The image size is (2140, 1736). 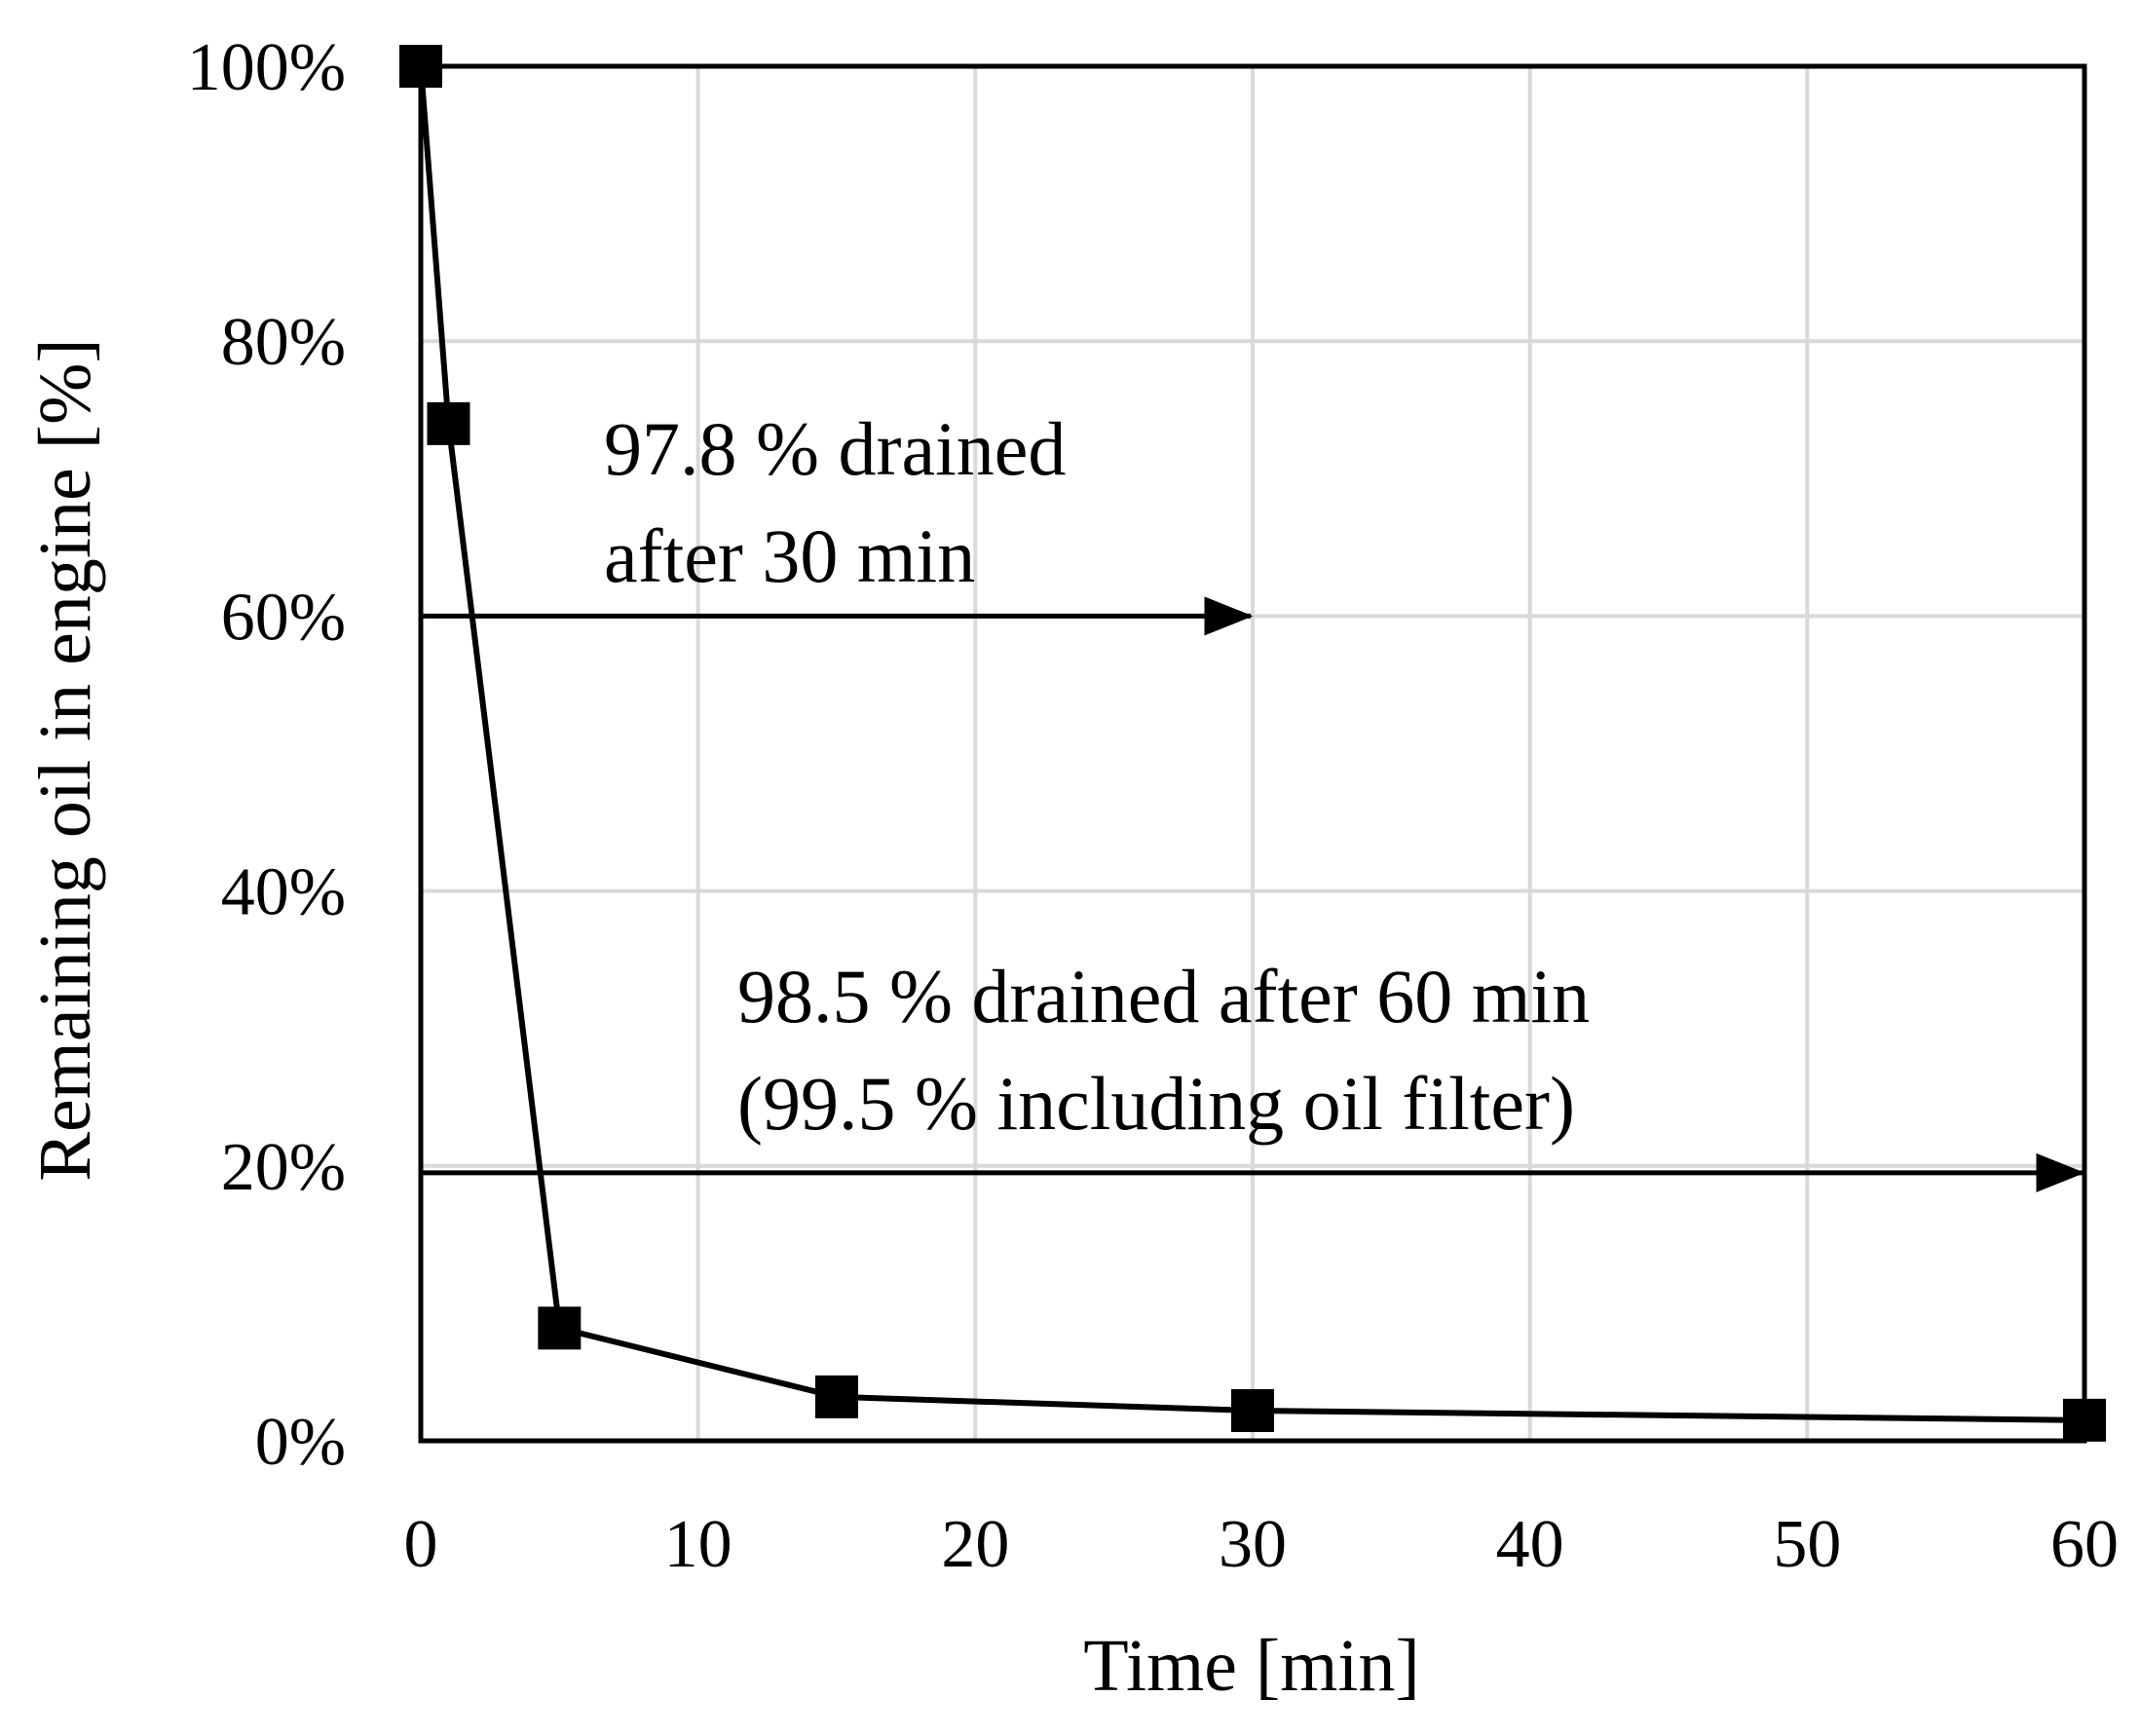 I want to click on x-axis-title: Time [min], so click(x=1251, y=1666).